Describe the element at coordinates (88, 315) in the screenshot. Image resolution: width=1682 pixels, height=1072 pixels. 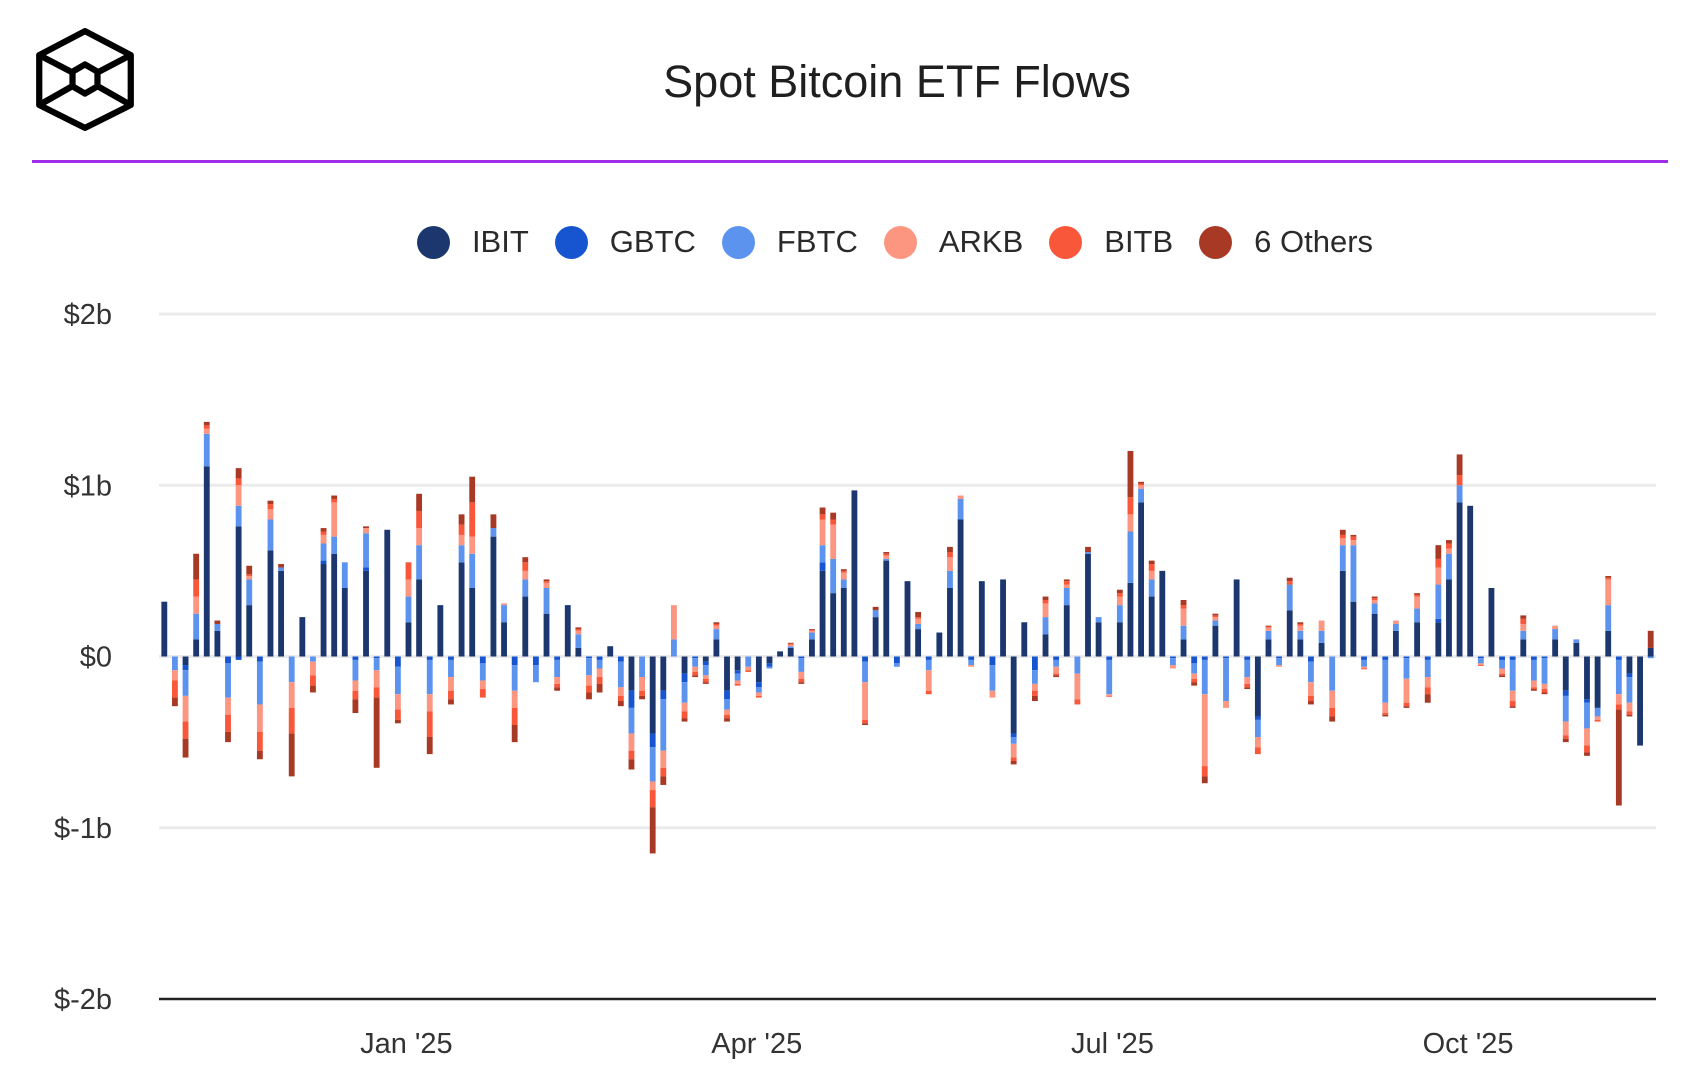
I see `y-tick-label: $2b` at that location.